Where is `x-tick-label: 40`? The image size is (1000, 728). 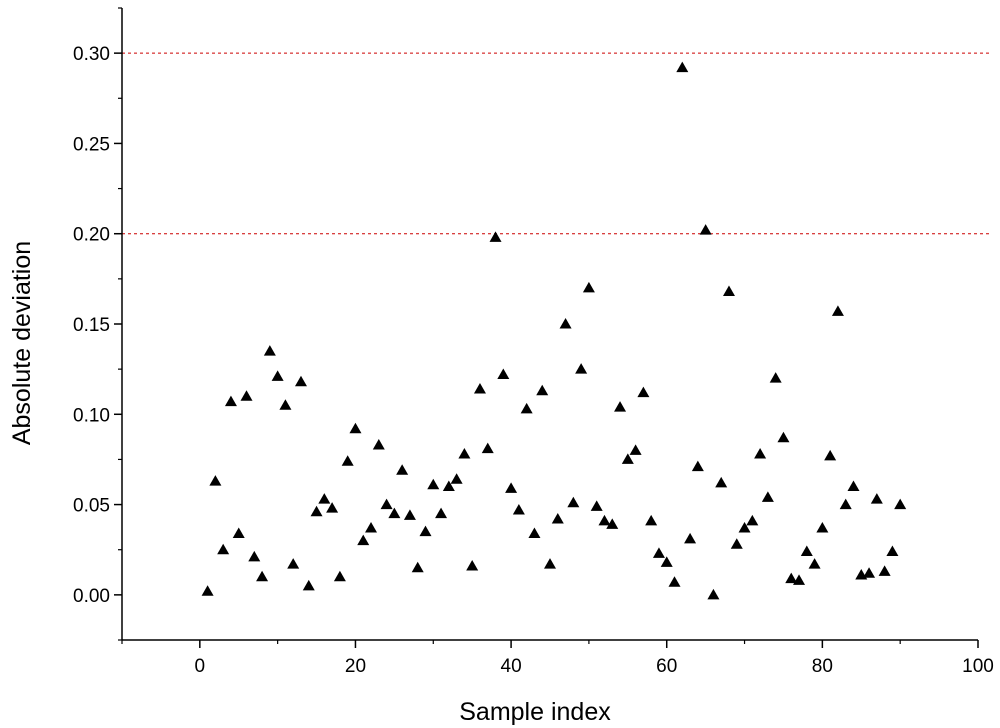 x-tick-label: 40 is located at coordinates (511, 666).